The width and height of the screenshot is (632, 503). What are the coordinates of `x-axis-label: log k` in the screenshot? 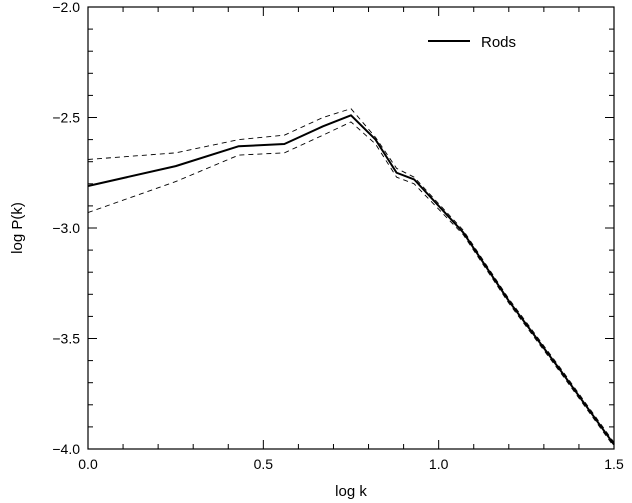 It's located at (351, 491).